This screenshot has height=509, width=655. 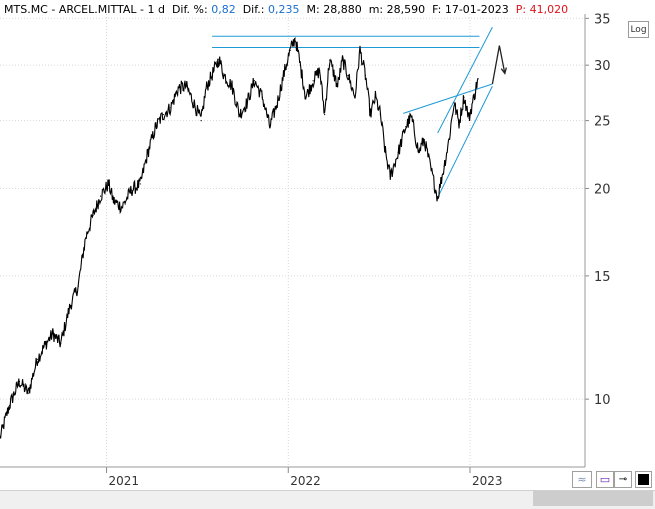 What do you see at coordinates (582, 479) in the screenshot?
I see `wave-icon: ≈` at bounding box center [582, 479].